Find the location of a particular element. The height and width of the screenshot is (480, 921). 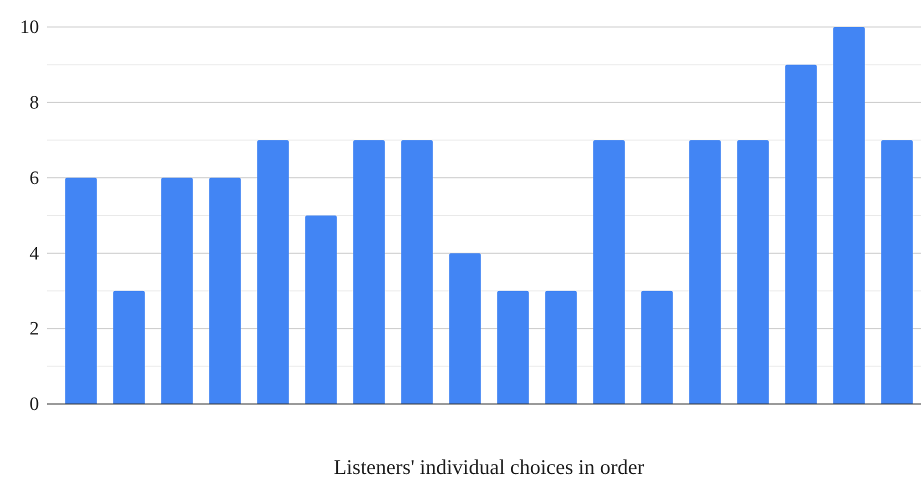

y-tick-label: 10 is located at coordinates (29, 27).